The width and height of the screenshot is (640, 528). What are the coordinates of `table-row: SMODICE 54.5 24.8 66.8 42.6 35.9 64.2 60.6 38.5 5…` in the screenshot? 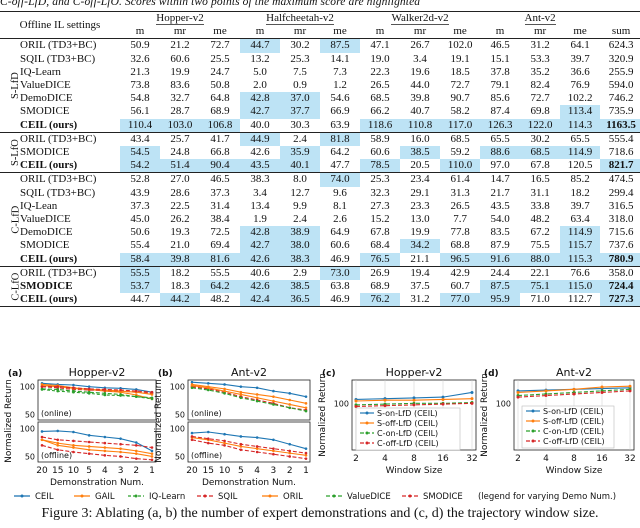 It's located at (320, 153).